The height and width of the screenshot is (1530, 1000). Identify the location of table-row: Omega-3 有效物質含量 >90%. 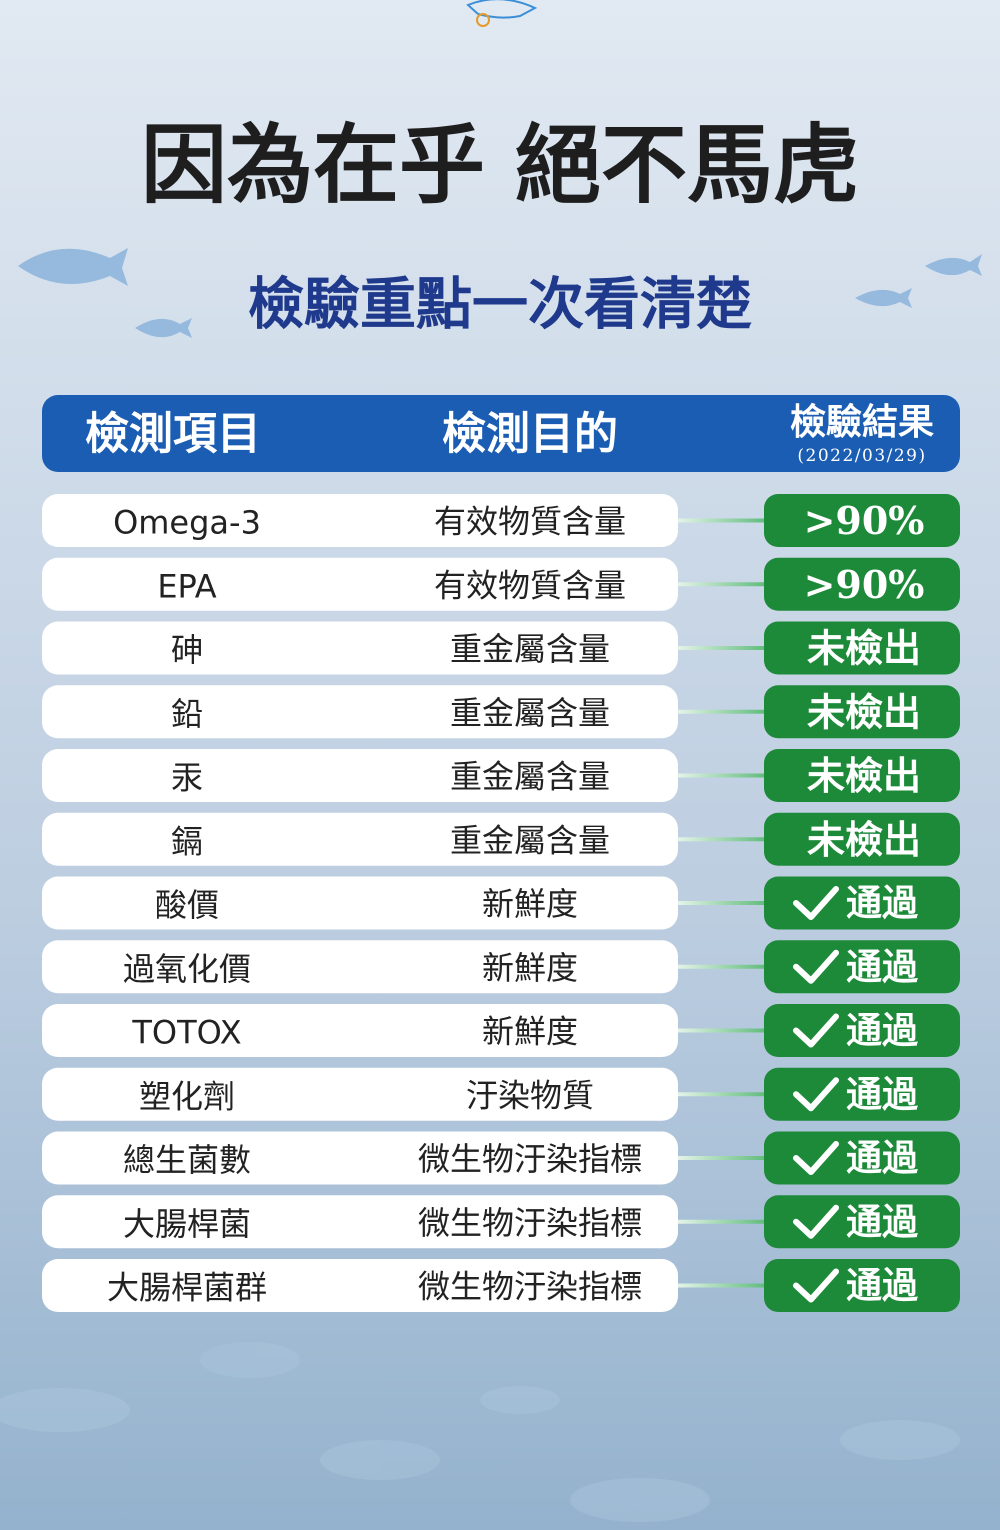
(501, 520).